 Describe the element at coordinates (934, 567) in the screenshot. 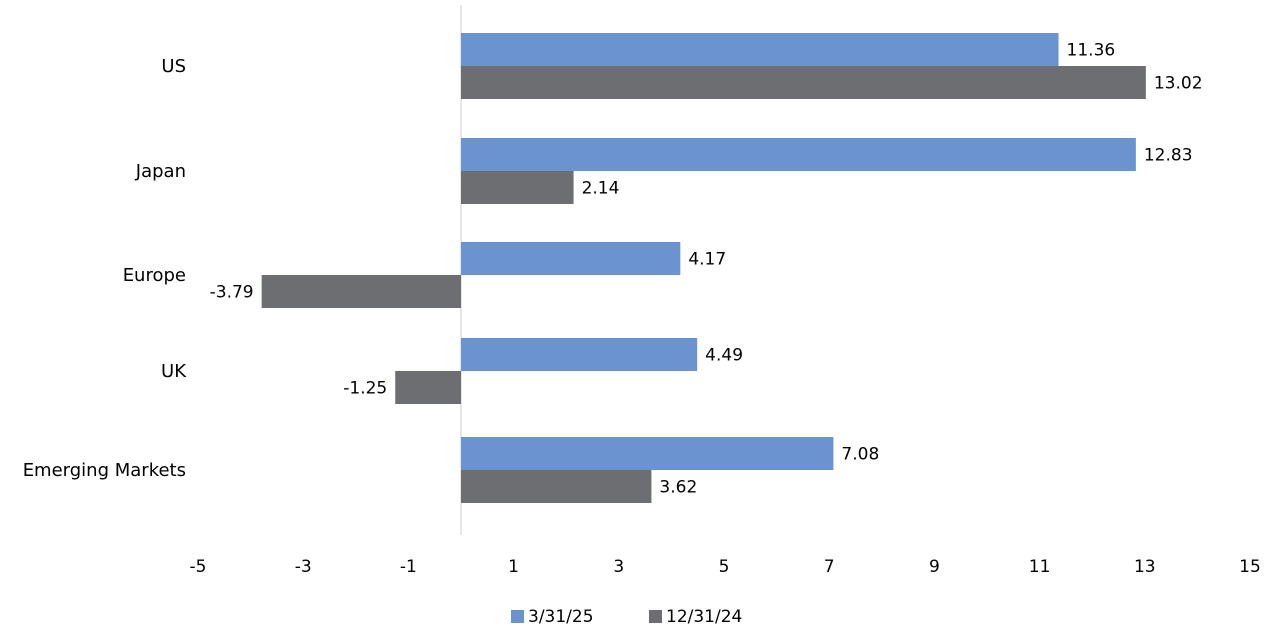

I see `x-tick-label: 9` at that location.